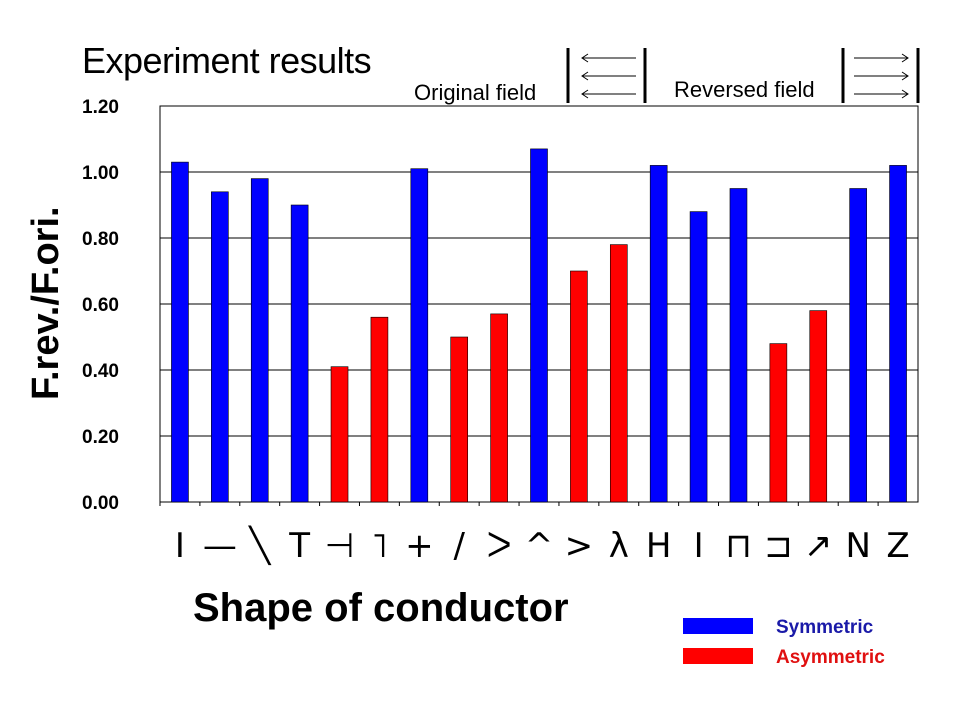  I want to click on bar-9-asymmetric, so click(499, 408).